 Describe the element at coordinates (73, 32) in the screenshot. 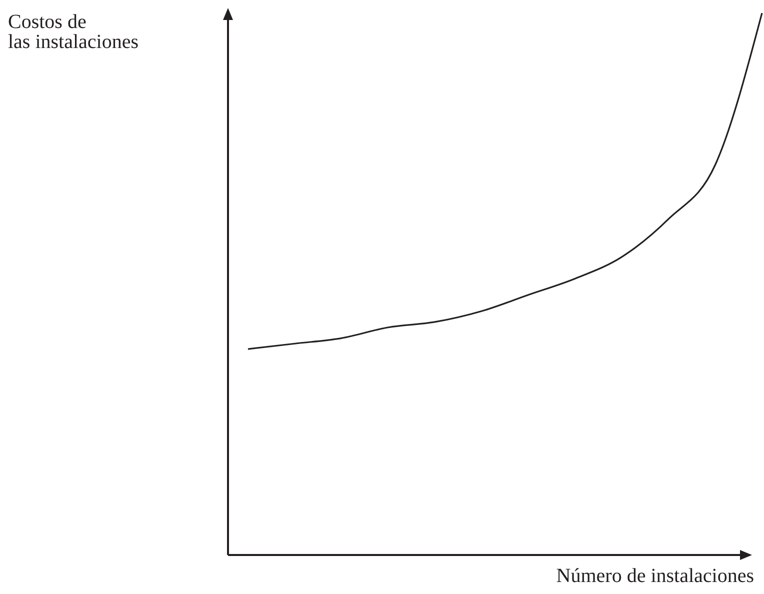

I see `y-axis-title: Costos de las instalaciones` at that location.